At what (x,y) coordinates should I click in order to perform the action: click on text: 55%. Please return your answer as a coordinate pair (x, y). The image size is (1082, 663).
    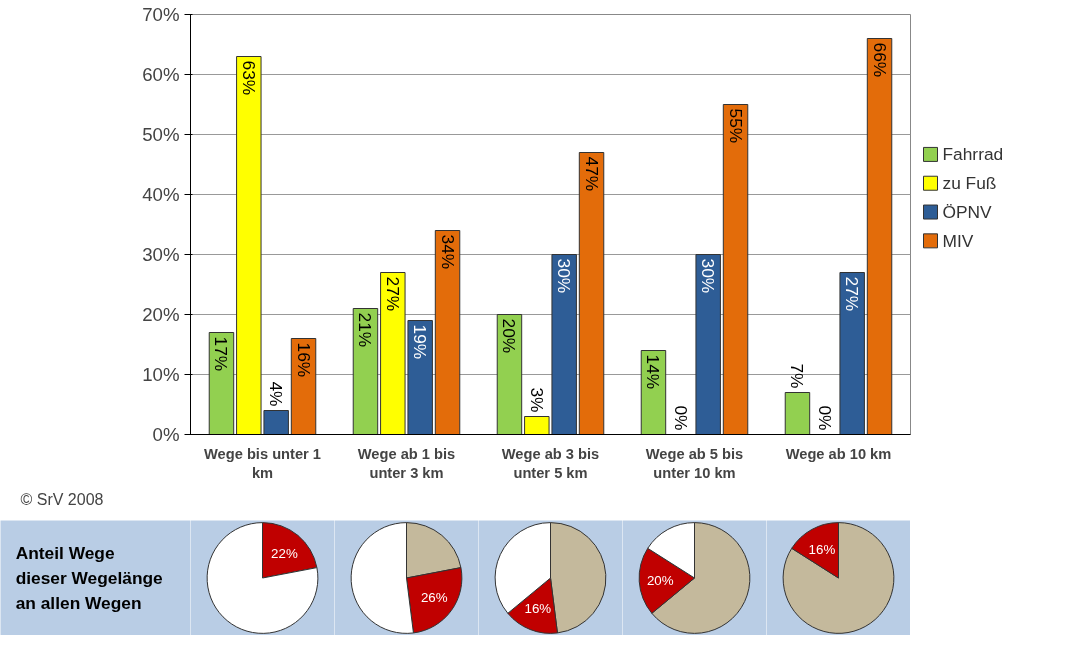
    Looking at the image, I should click on (735, 126).